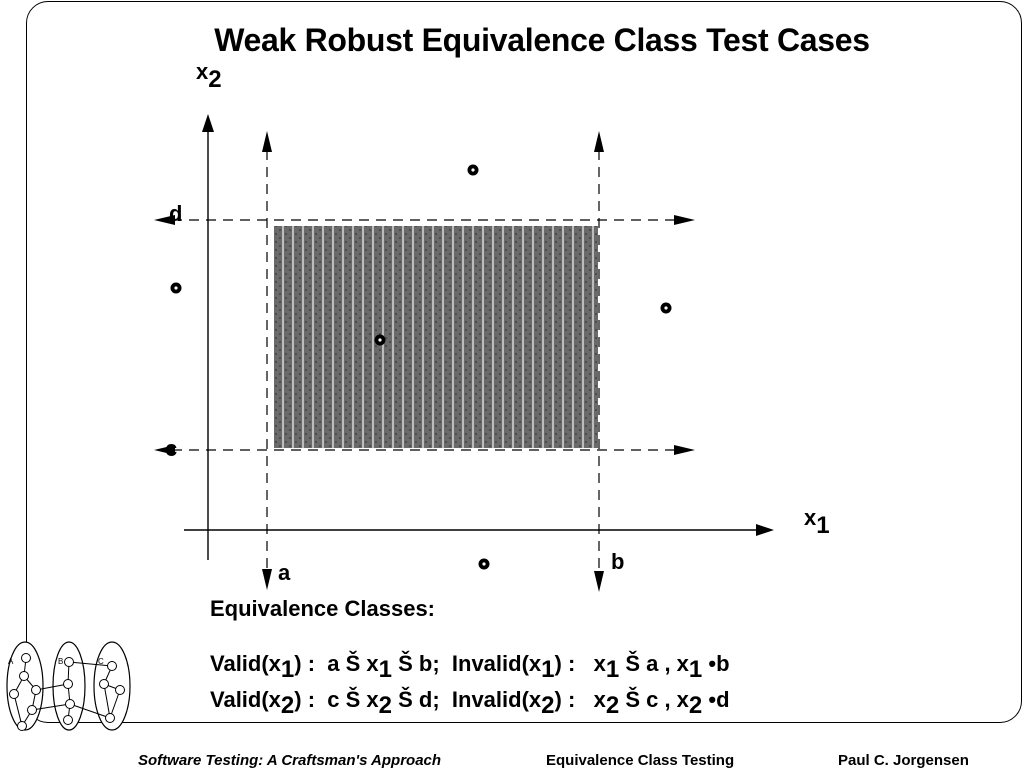 The image size is (1024, 769). I want to click on logo-letter-c: C, so click(101, 661).